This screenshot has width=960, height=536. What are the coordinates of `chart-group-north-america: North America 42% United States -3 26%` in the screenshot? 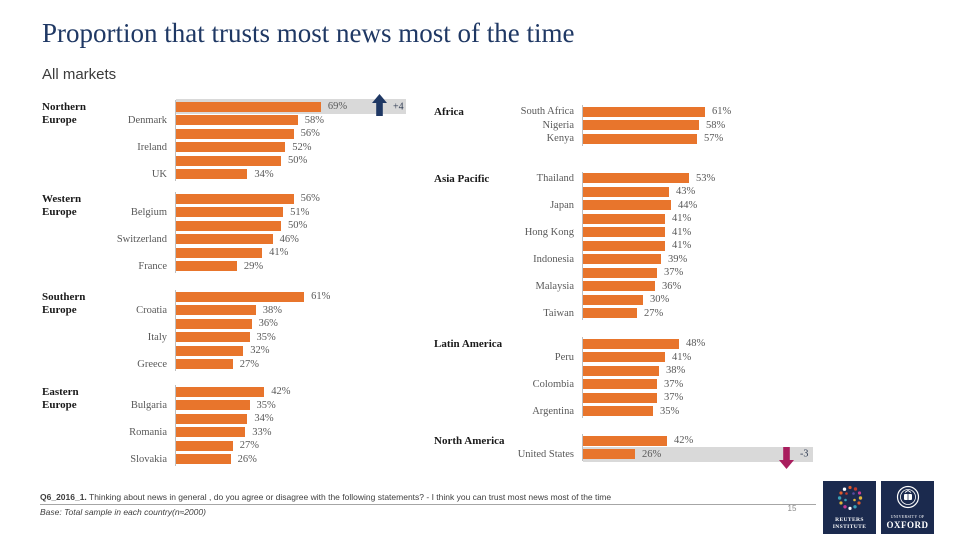 It's located at (634, 451).